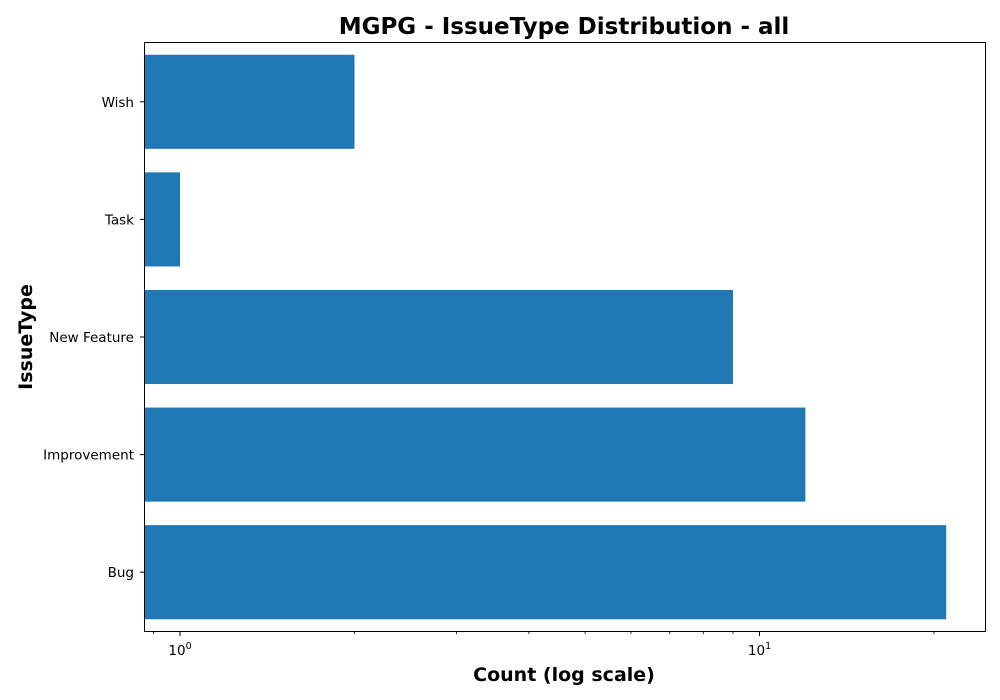 The width and height of the screenshot is (1000, 700). I want to click on bar-task, so click(163, 219).